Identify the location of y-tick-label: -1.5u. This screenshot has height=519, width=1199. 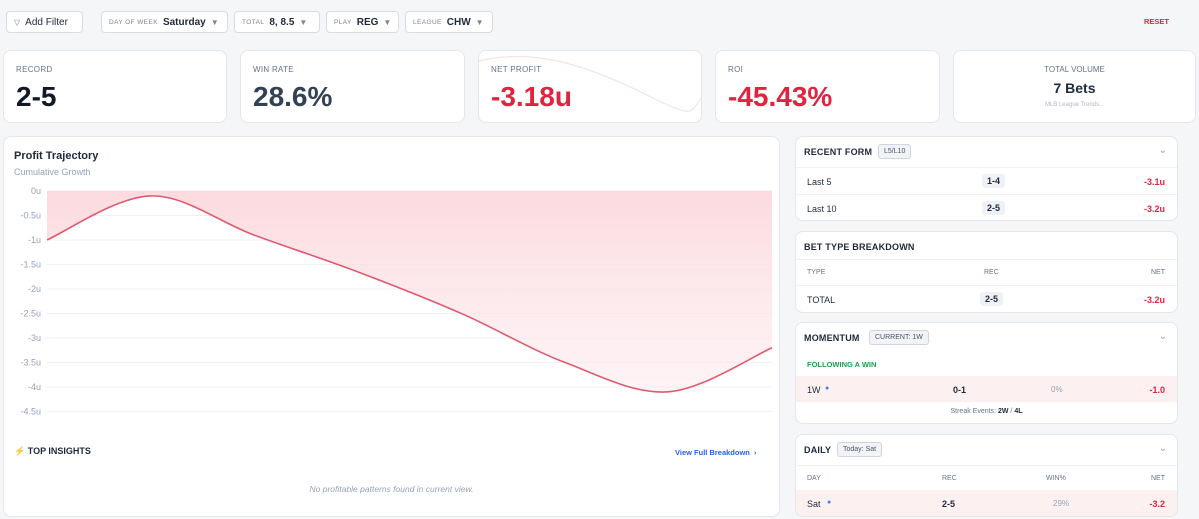
(30, 264).